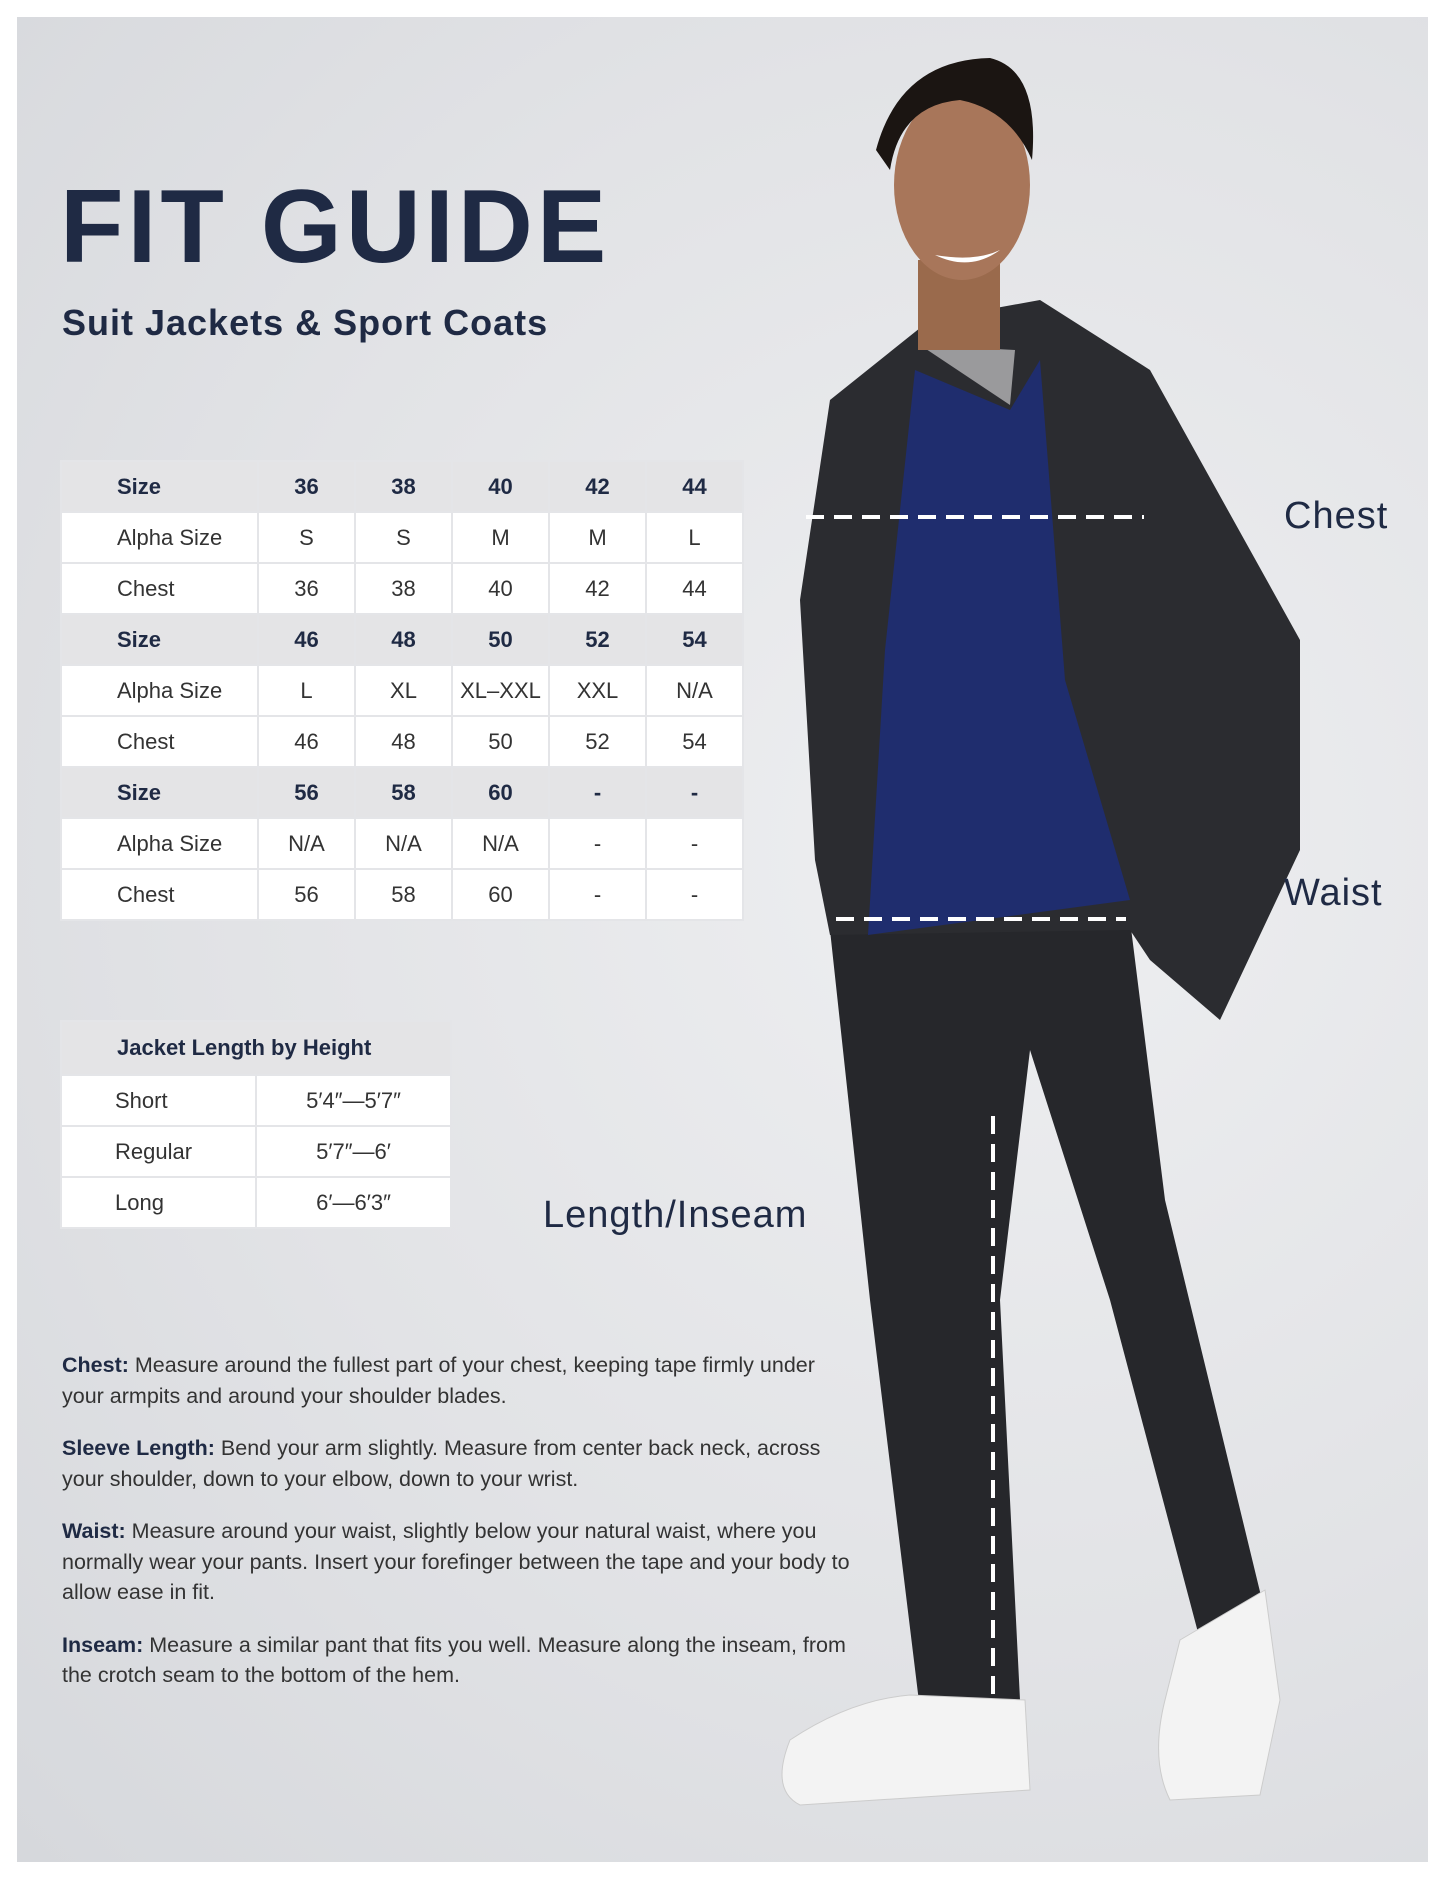  I want to click on inseam-label: Length/Inseam, so click(675, 1215).